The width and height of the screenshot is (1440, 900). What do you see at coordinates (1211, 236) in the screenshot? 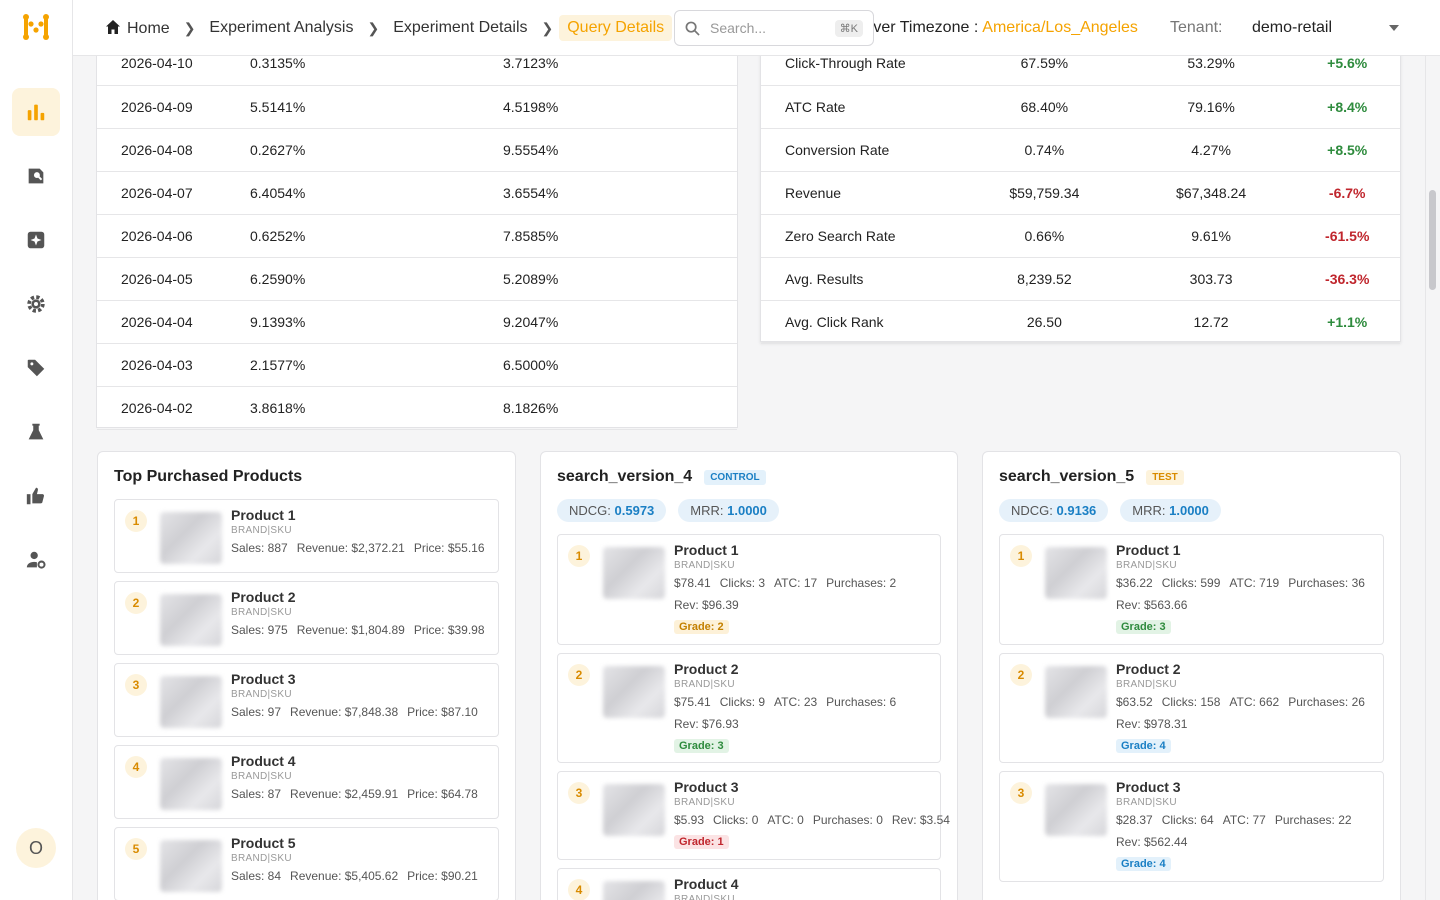
I see `test-value-cell: 9.61%` at bounding box center [1211, 236].